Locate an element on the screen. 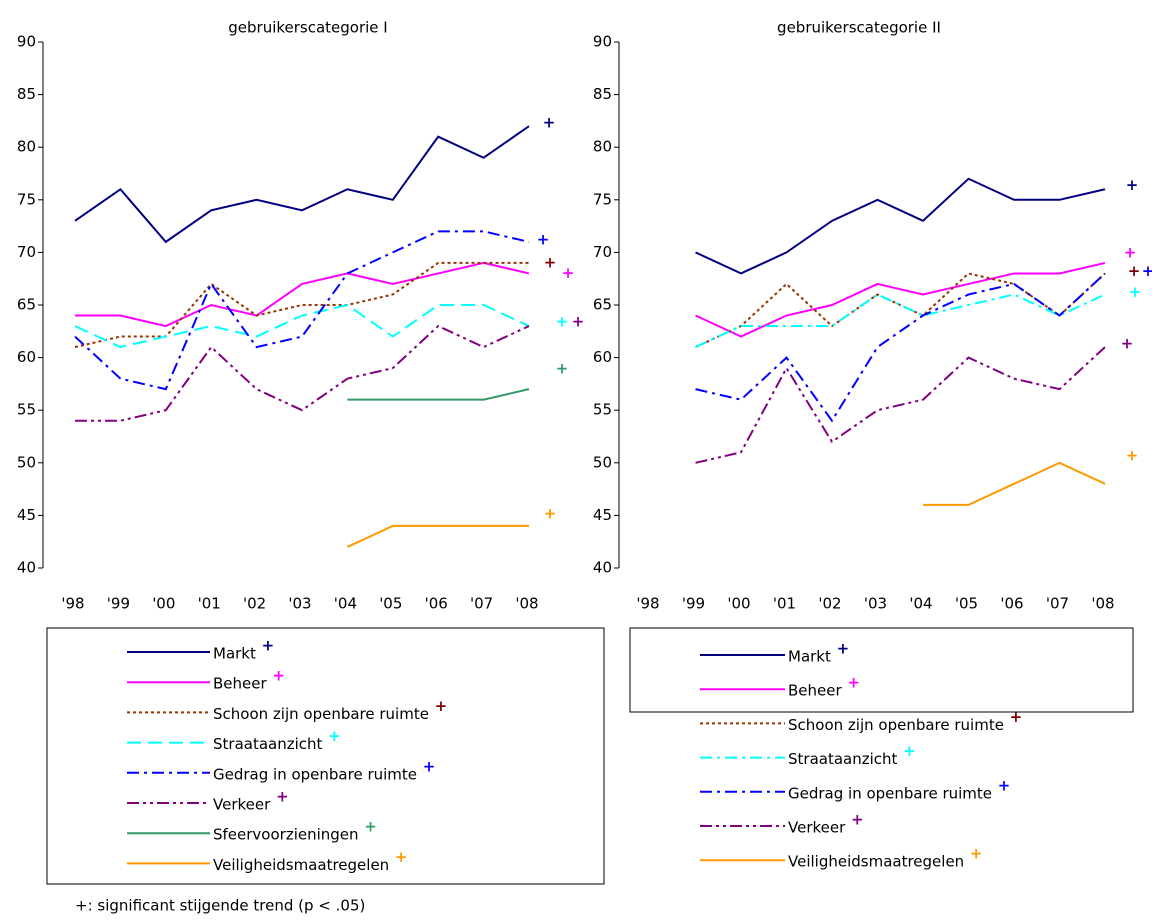 This screenshot has width=1152, height=922. legend-box is located at coordinates (881, 670).